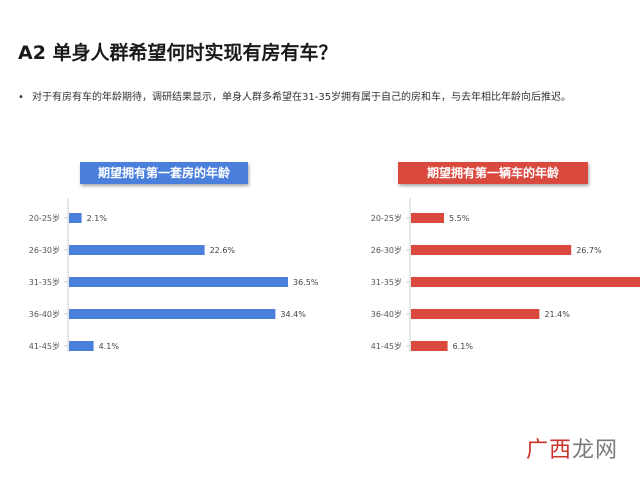 This screenshot has width=640, height=478. Describe the element at coordinates (306, 282) in the screenshot. I see `value-label: 36.5%` at that location.